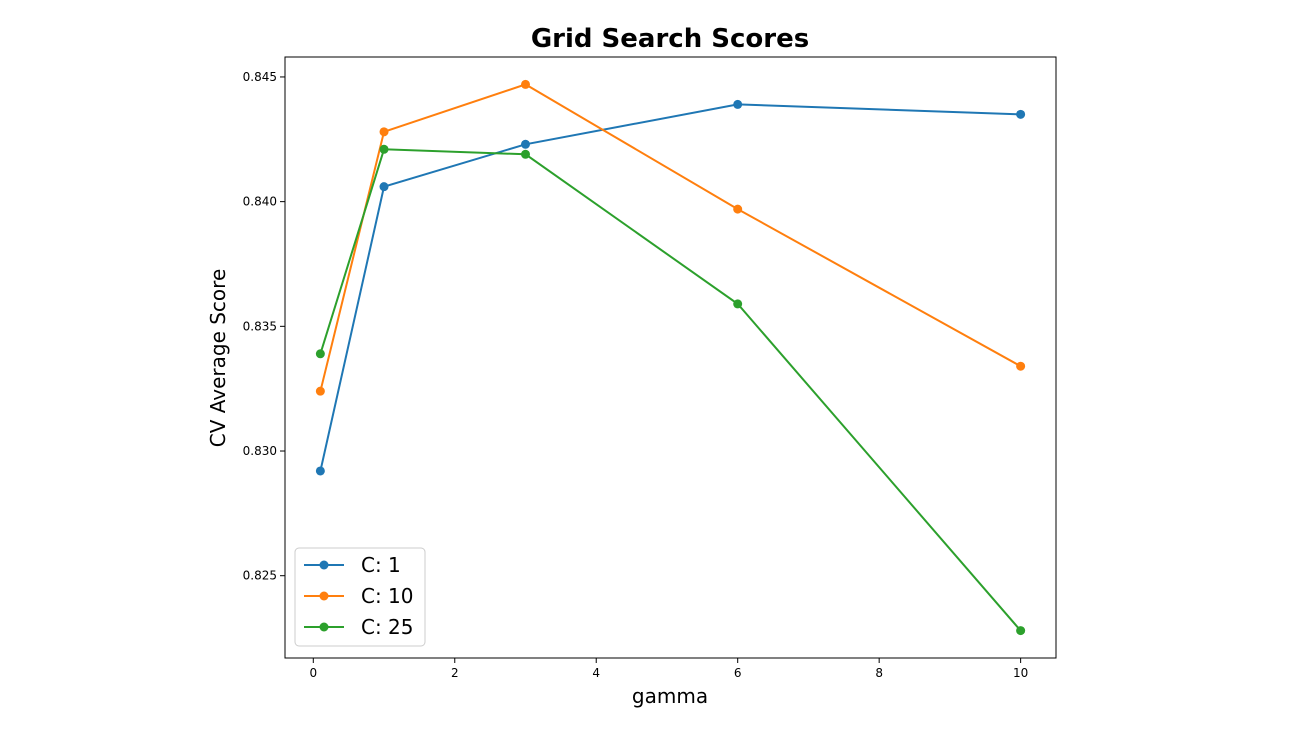 This screenshot has width=1290, height=740. I want to click on x-tick-label: 8, so click(879, 673).